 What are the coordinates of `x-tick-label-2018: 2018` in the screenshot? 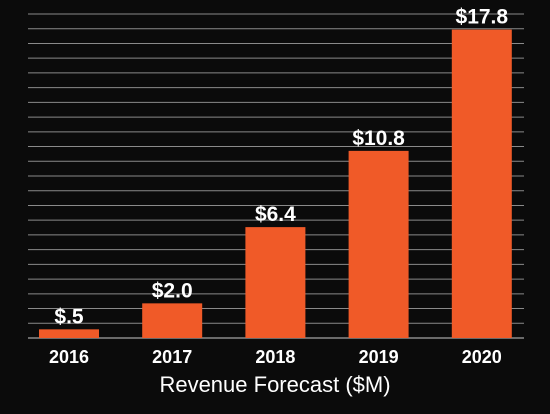 It's located at (275, 357).